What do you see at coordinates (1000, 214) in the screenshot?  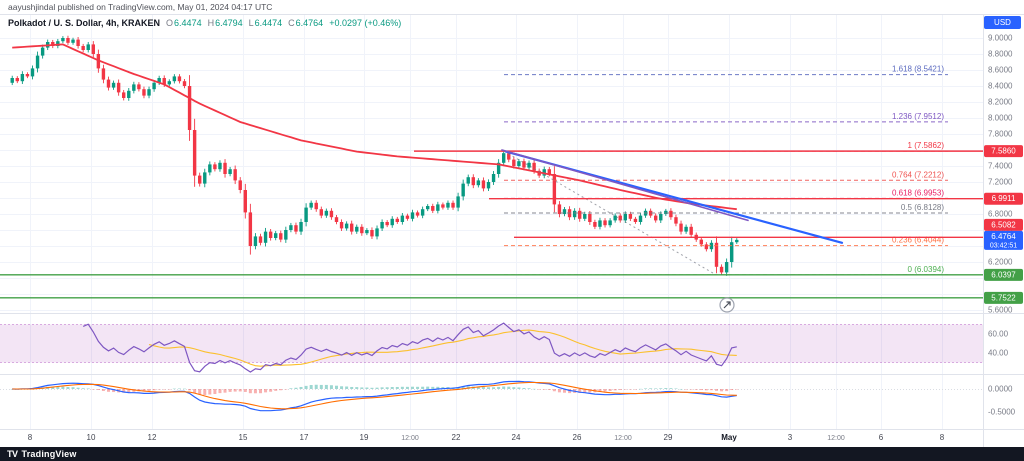 I see `price-axis-label: 6.8000` at bounding box center [1000, 214].